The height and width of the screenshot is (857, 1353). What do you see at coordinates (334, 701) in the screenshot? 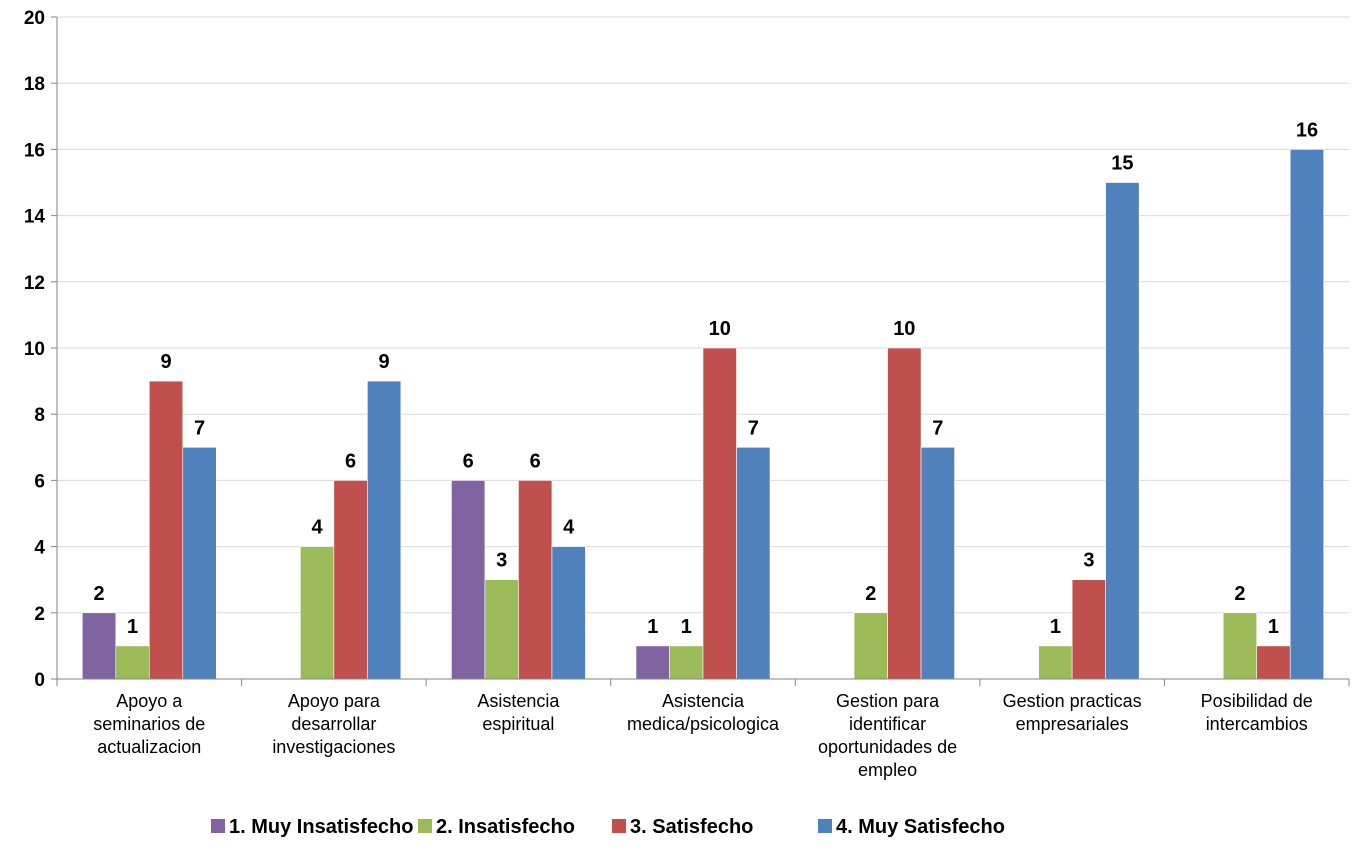
I see `x-tick-label: Apoyo para` at bounding box center [334, 701].